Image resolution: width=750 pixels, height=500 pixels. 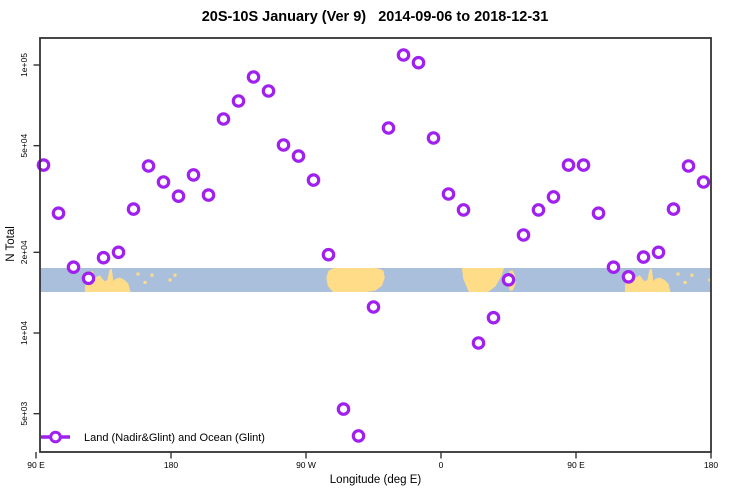 I want to click on x-tick-label: 0, so click(x=441, y=465).